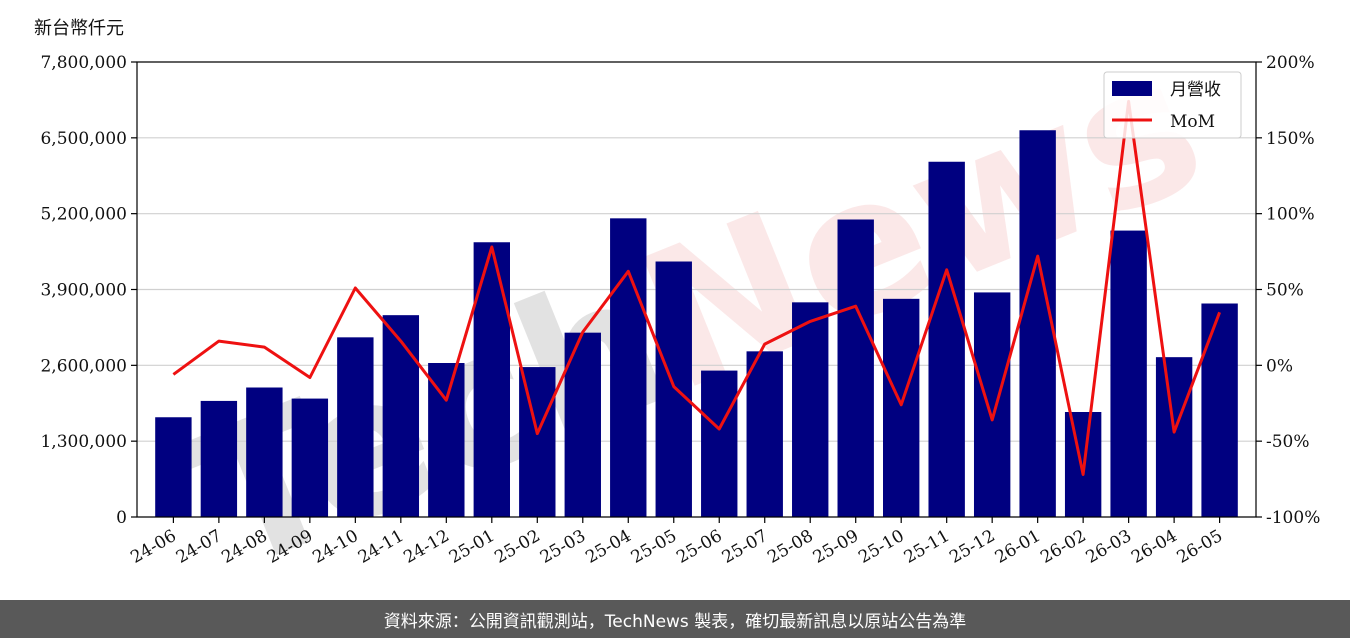 The image size is (1350, 638). Describe the element at coordinates (927, 547) in the screenshot. I see `x-tick-label: 25-11` at that location.